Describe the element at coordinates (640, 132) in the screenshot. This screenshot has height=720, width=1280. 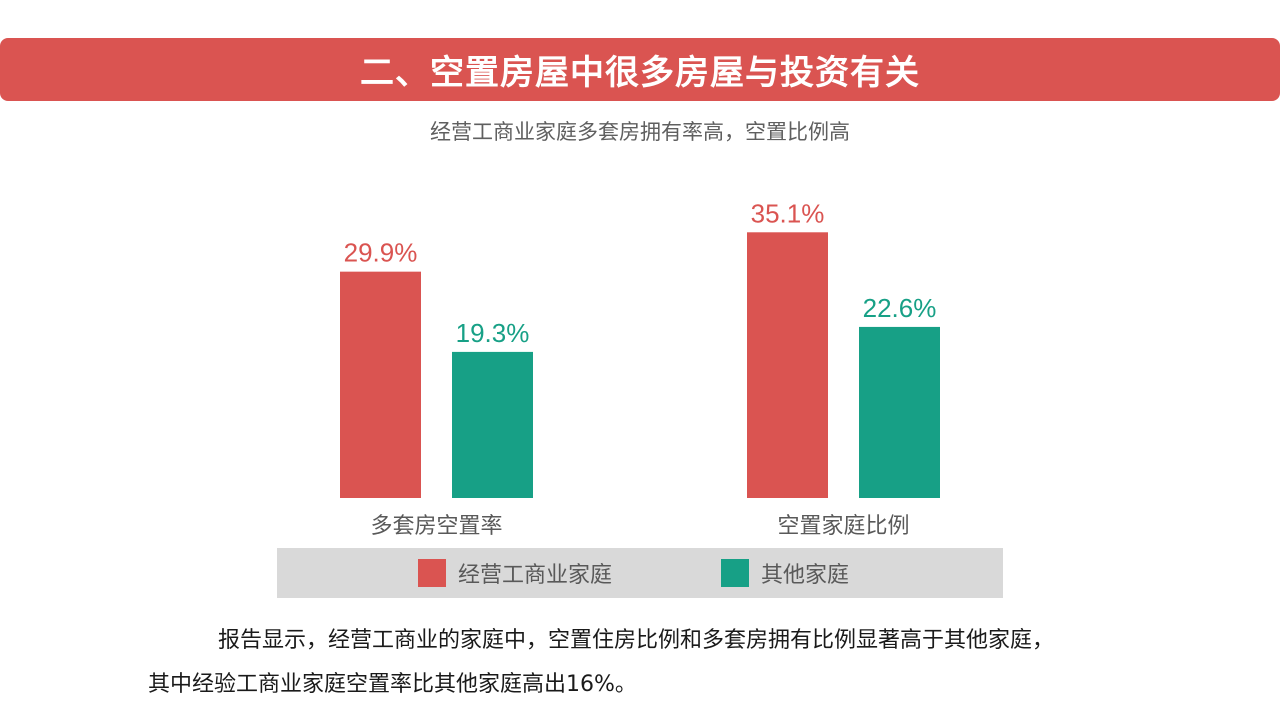
I see `chart-subtitle: 经营工商业家庭多套房拥有率高，空置比例高` at that location.